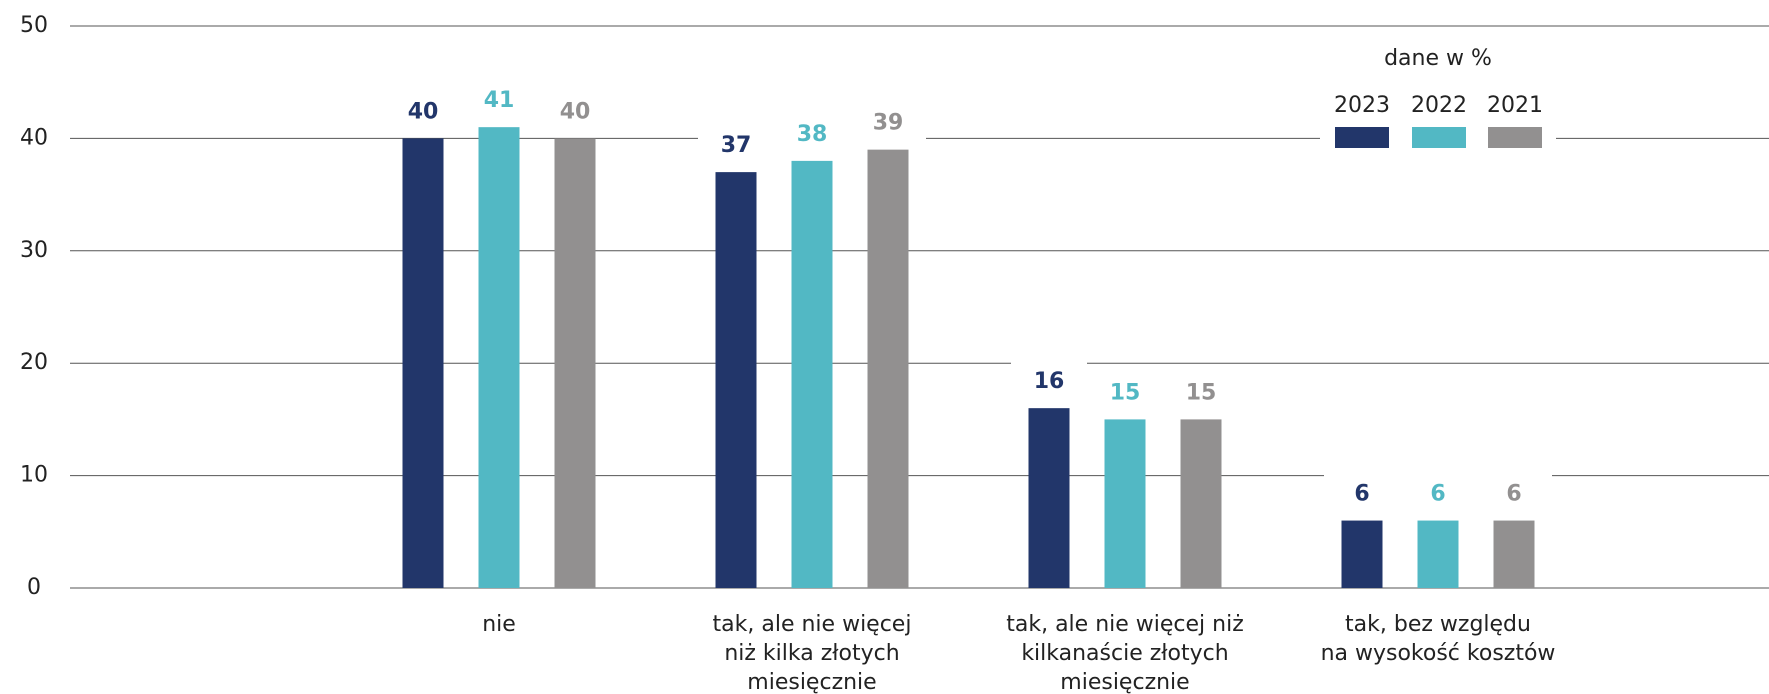 The image size is (1769, 694). I want to click on data-label: 38, so click(812, 134).